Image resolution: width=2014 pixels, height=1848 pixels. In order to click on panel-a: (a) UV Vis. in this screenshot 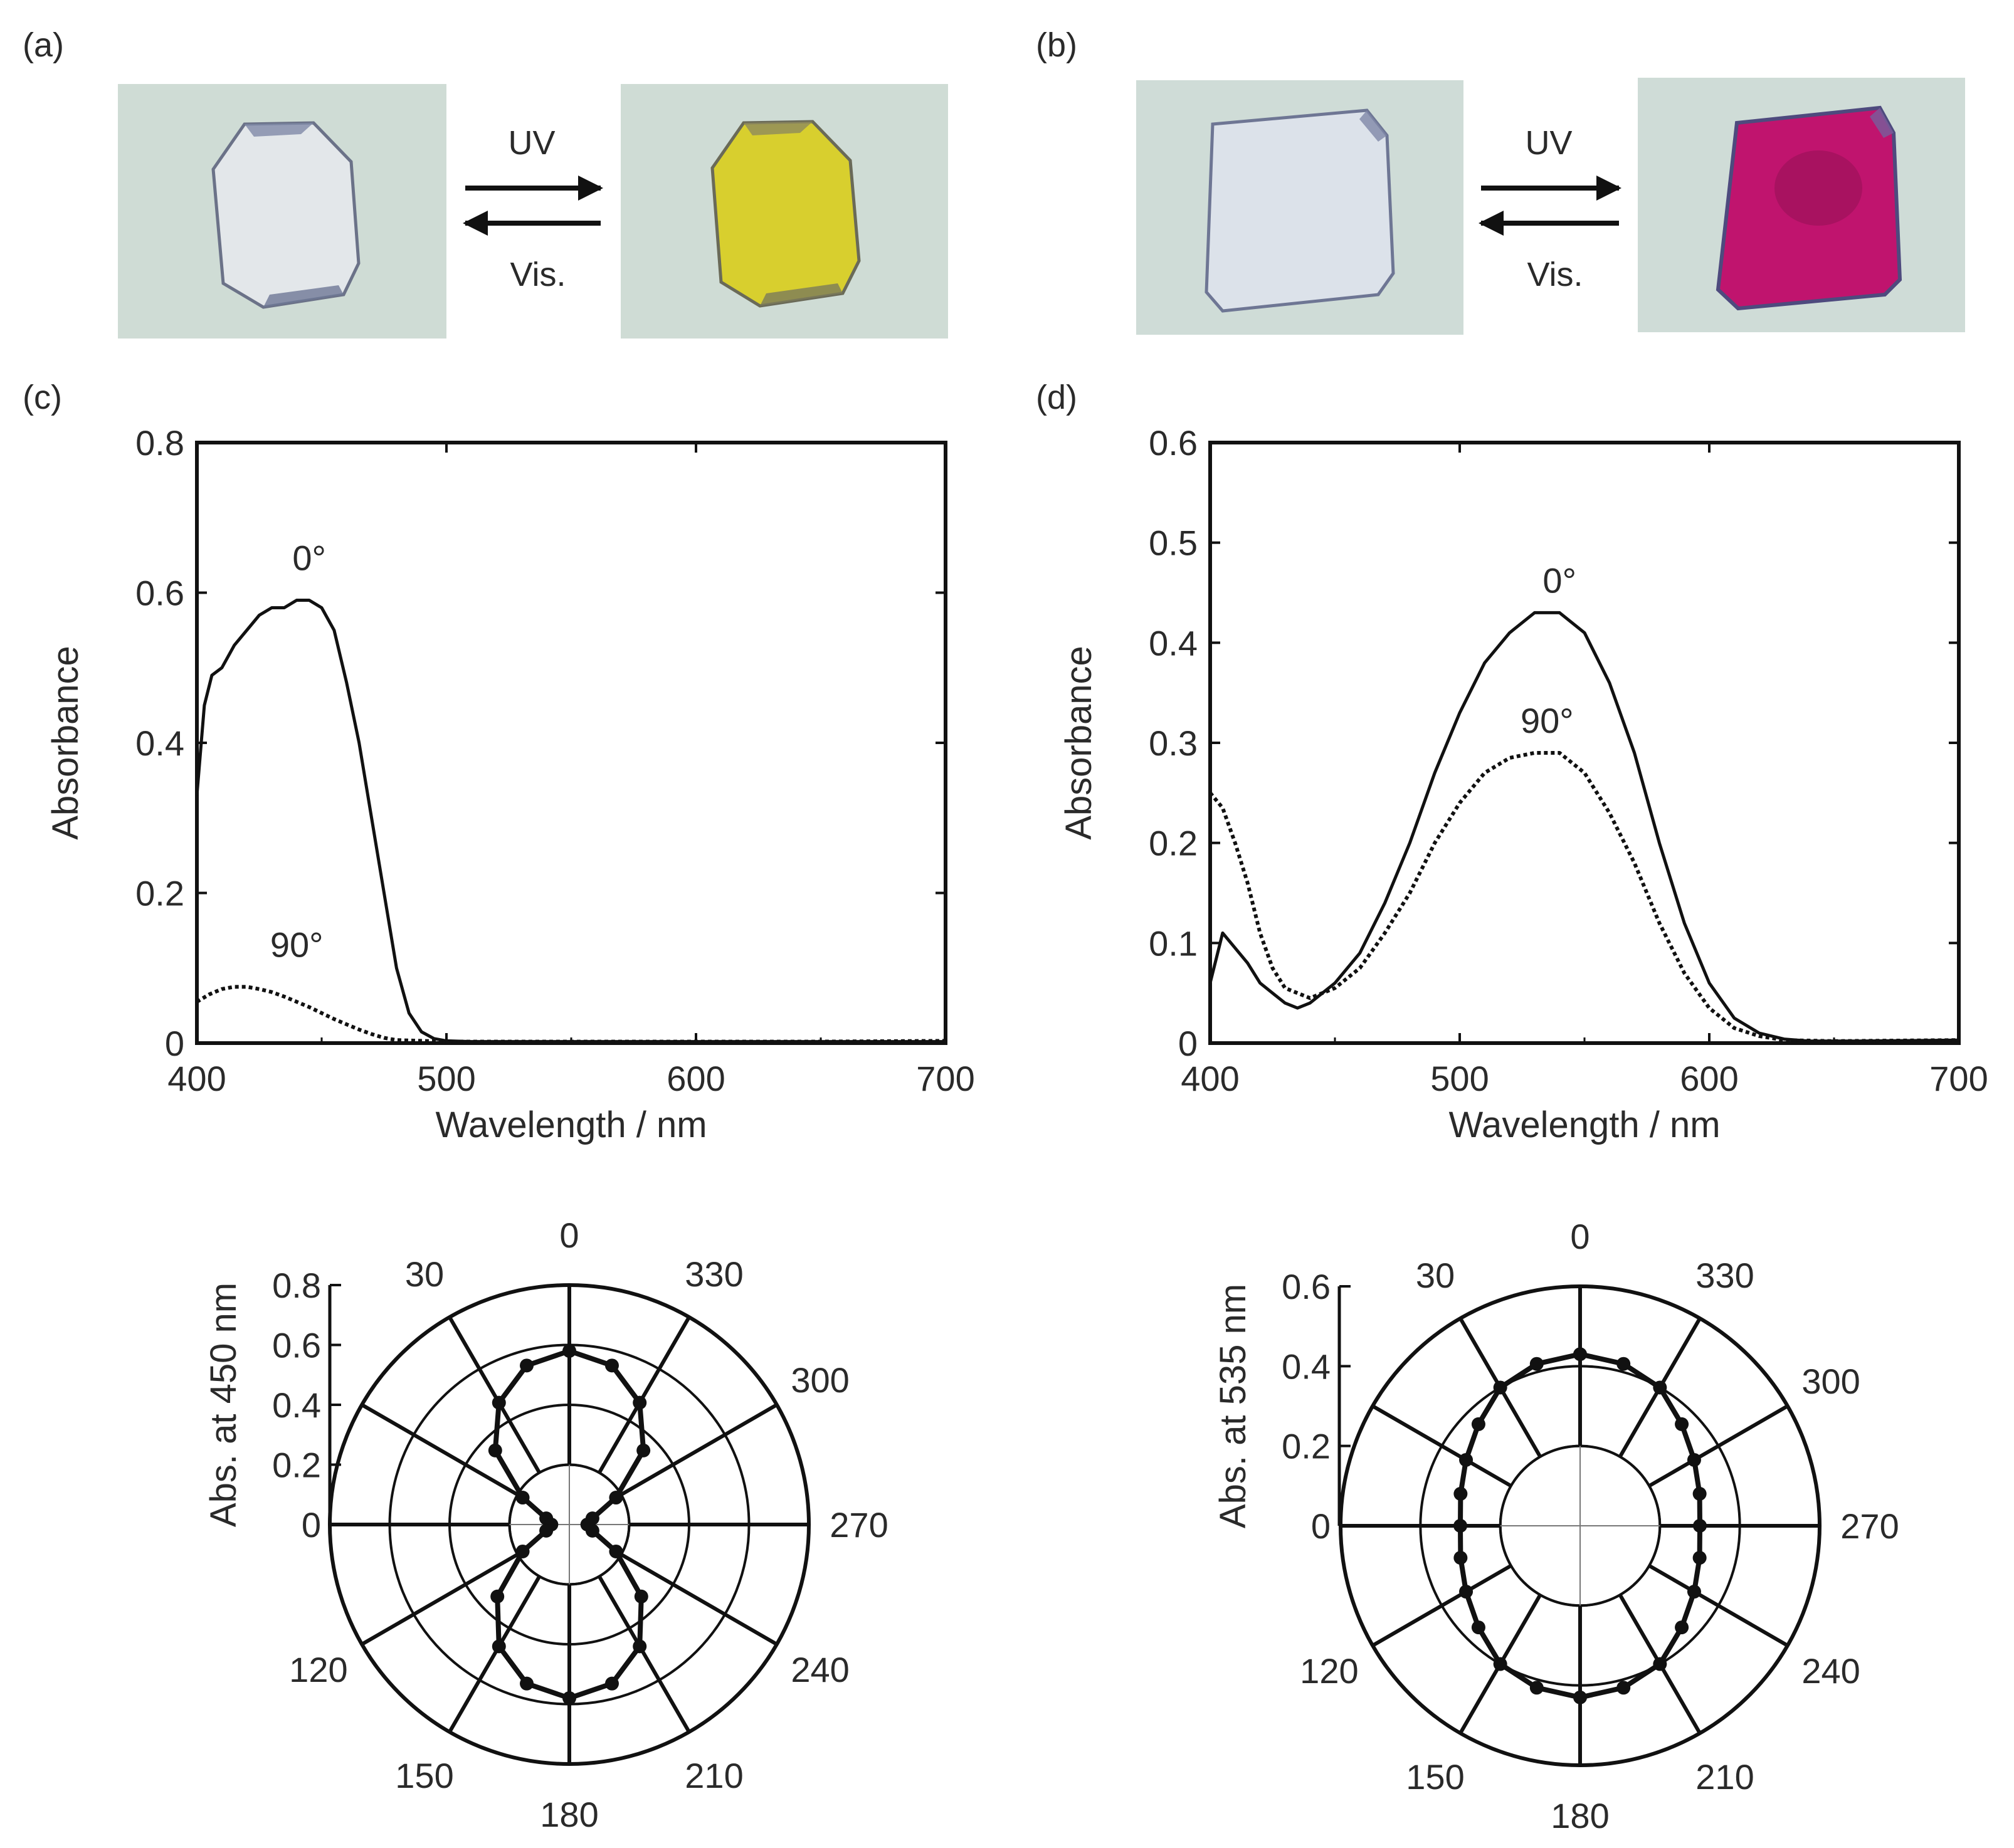, I will do `click(485, 183)`.